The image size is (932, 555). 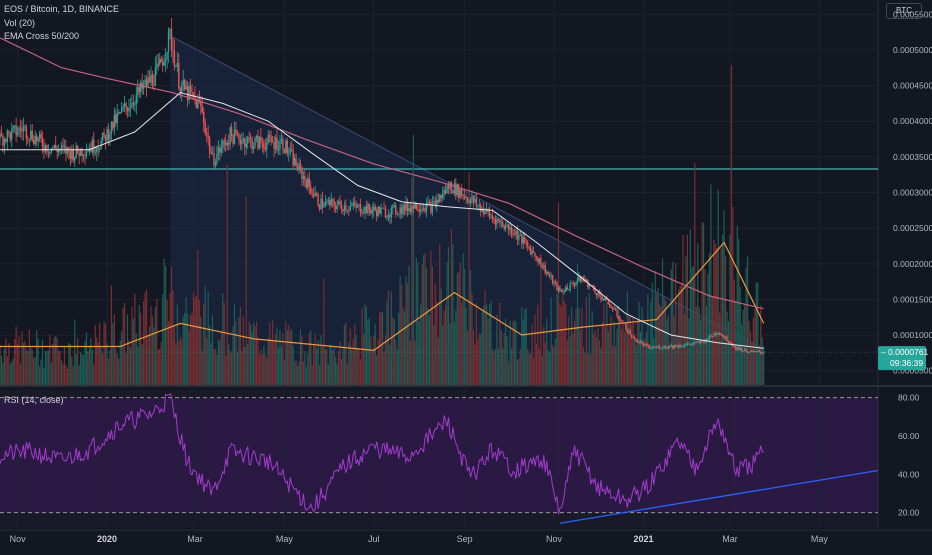 What do you see at coordinates (909, 436) in the screenshot?
I see `rsi-tick-label: 60.00` at bounding box center [909, 436].